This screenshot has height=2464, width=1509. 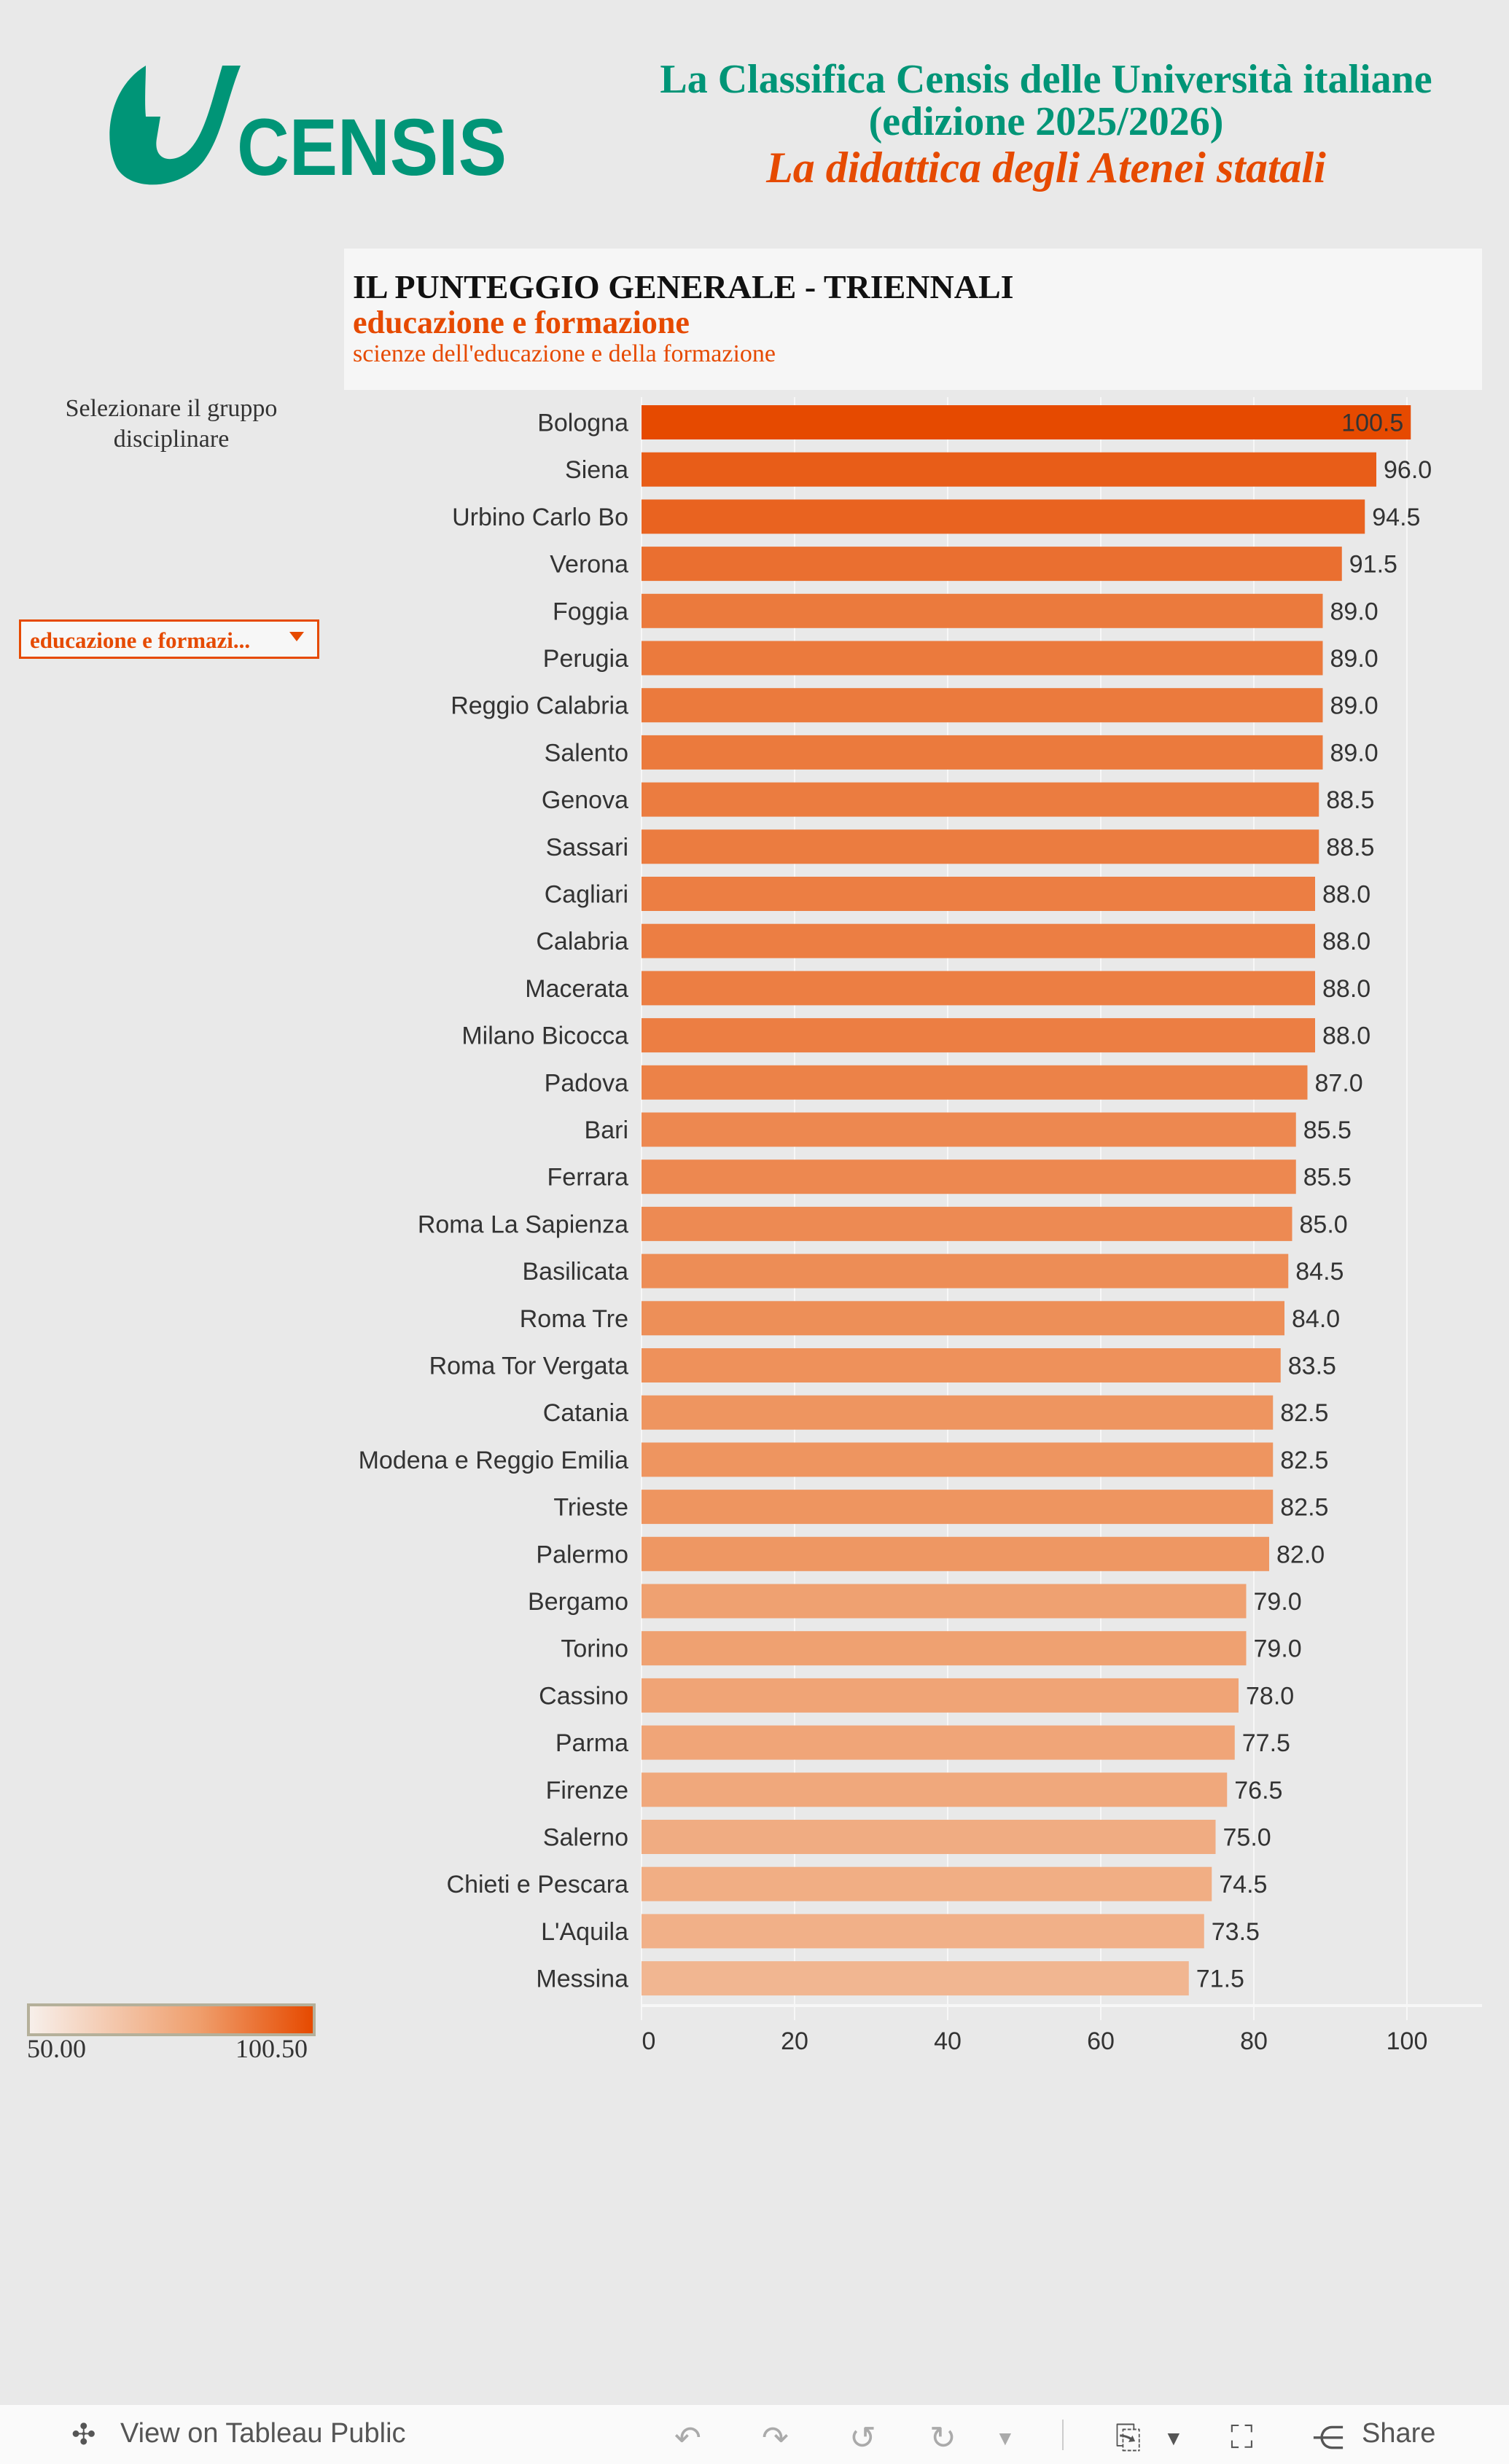 I want to click on download-icon: ⎘, so click(x=1128, y=2437).